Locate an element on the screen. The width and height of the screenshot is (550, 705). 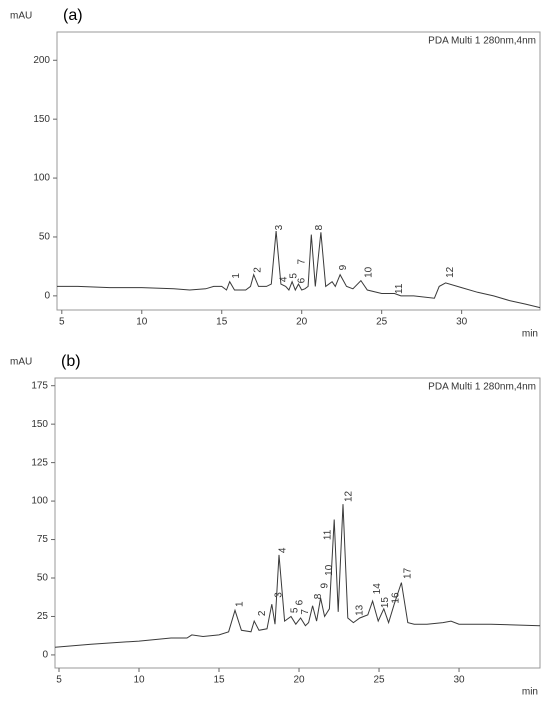
y-tick-label: 175 is located at coordinates (39, 385).